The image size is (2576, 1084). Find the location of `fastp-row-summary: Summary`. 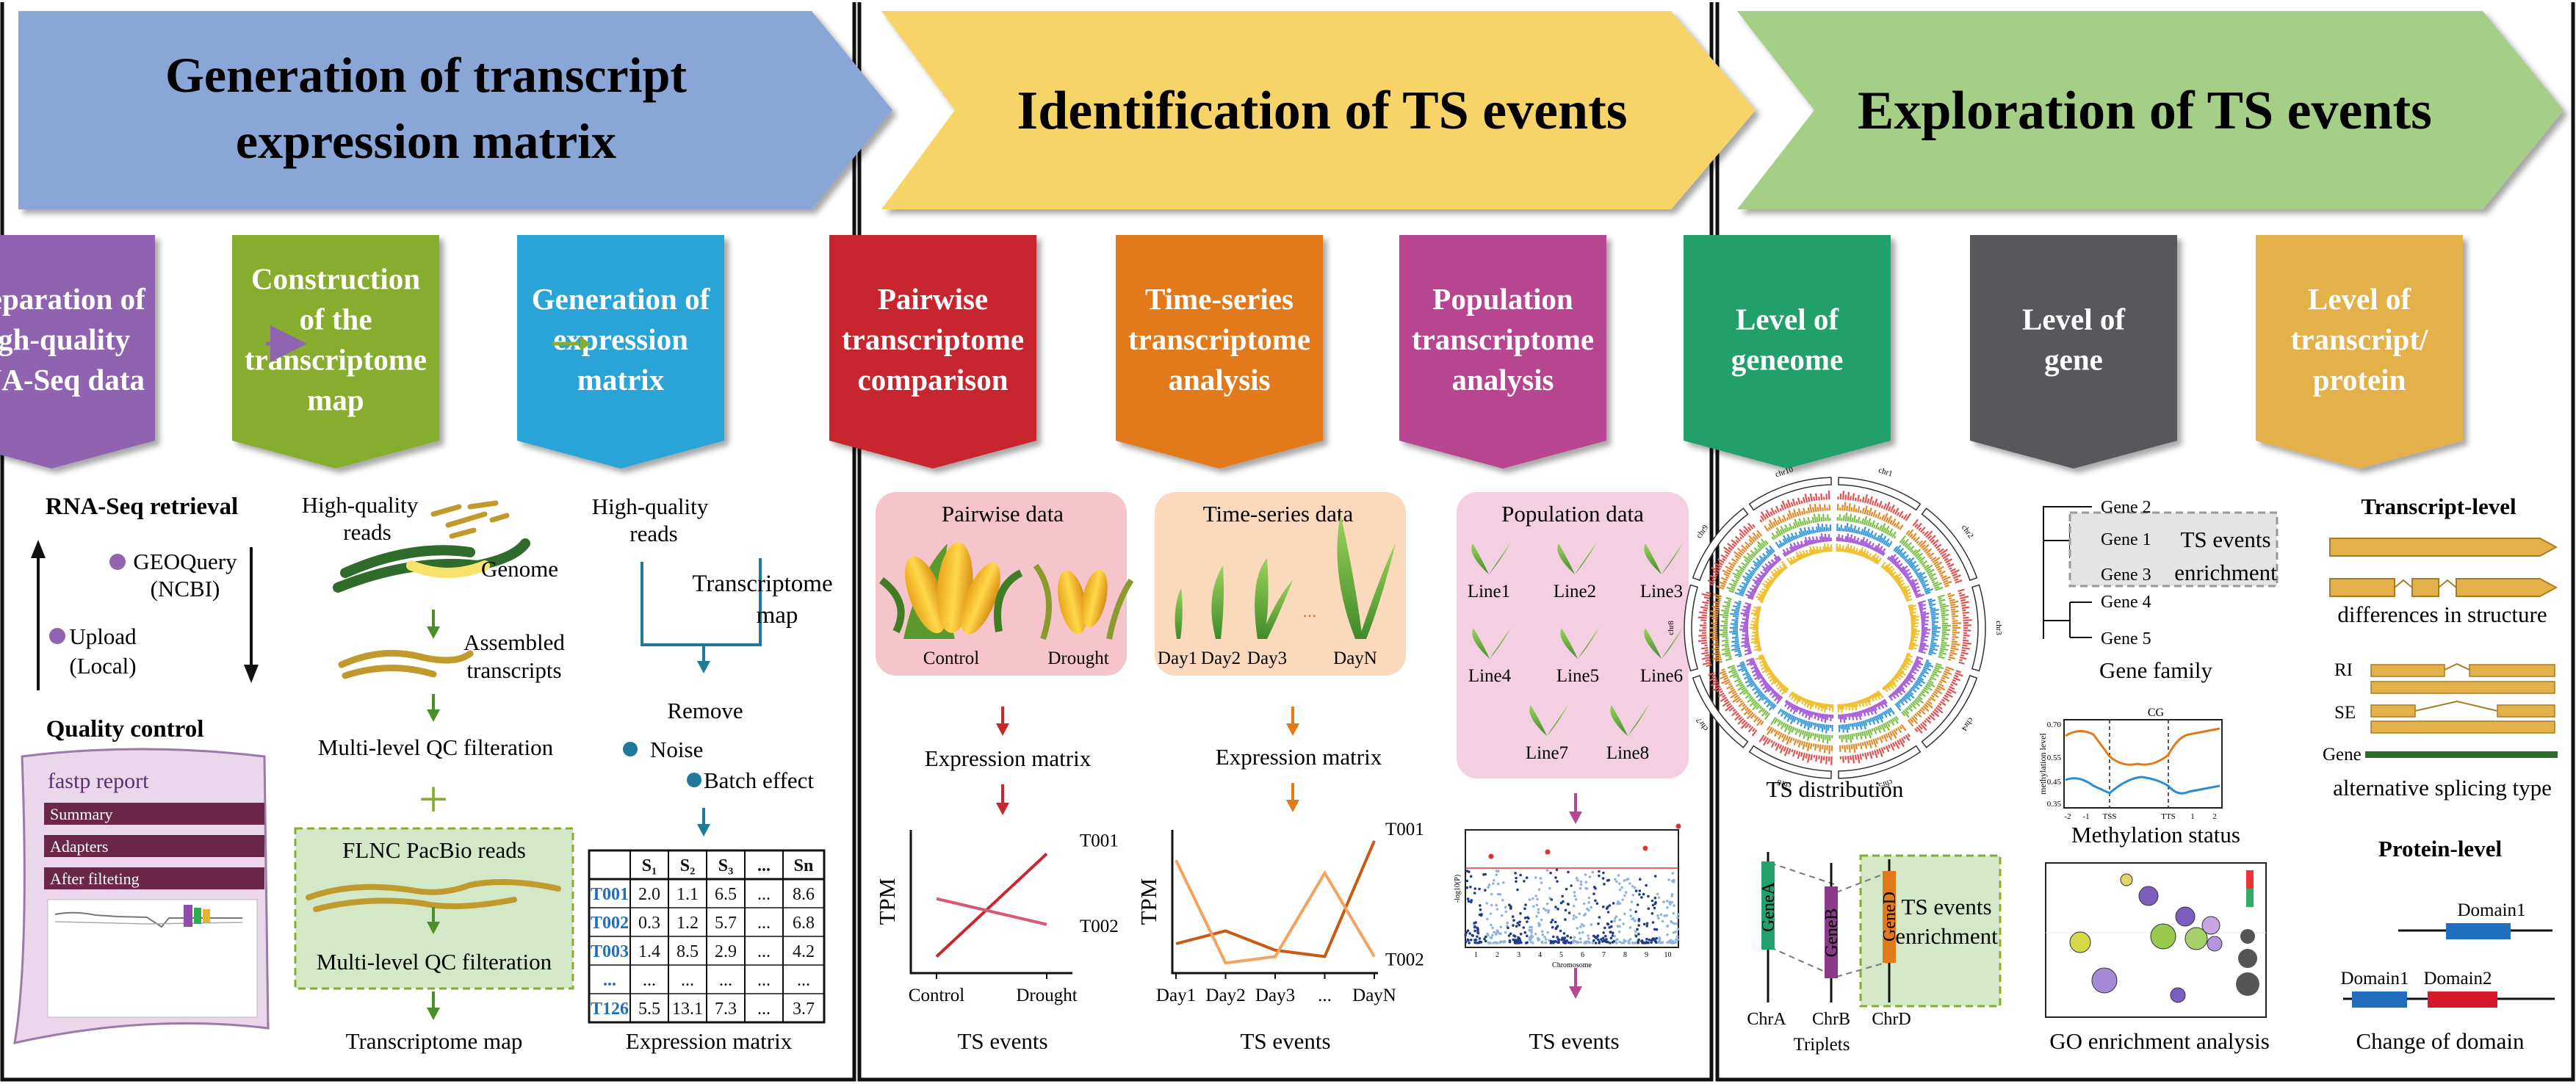

fastp-row-summary: Summary is located at coordinates (81, 814).